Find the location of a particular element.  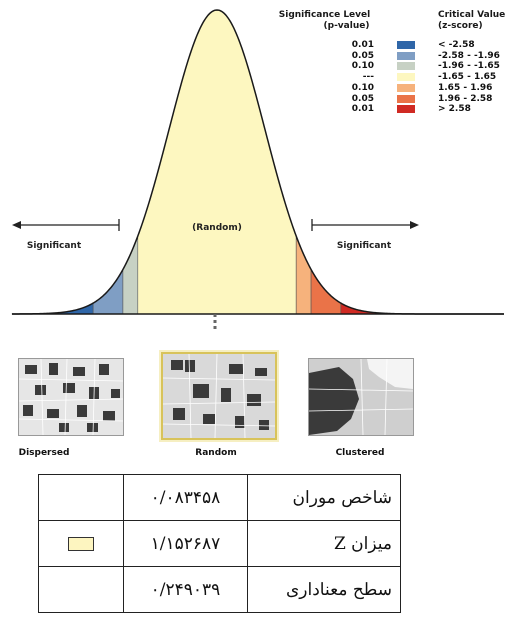

map-clustered-image is located at coordinates (361, 397).